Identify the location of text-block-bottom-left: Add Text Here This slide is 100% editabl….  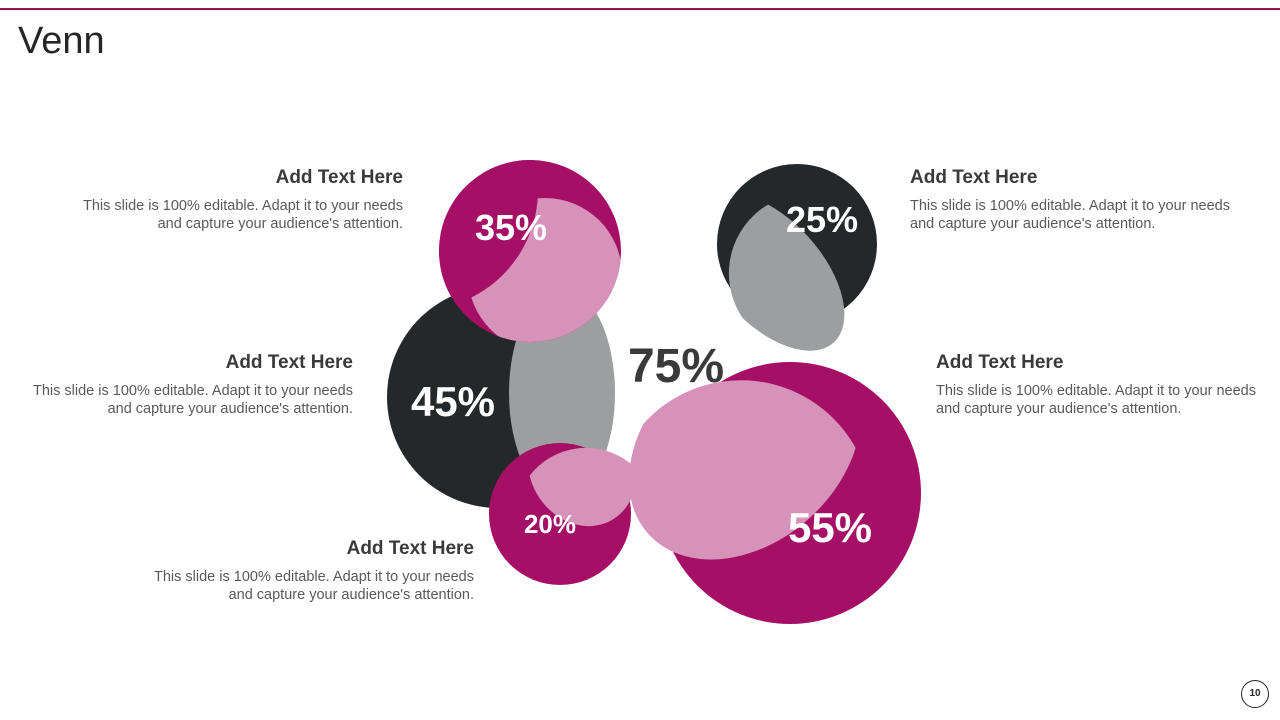
(309, 570).